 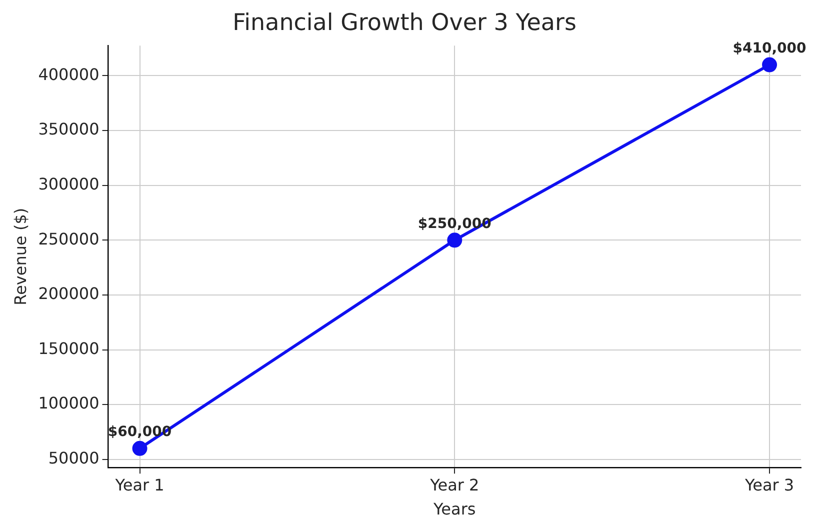 What do you see at coordinates (69, 184) in the screenshot?
I see `y-tick-label: 300000` at bounding box center [69, 184].